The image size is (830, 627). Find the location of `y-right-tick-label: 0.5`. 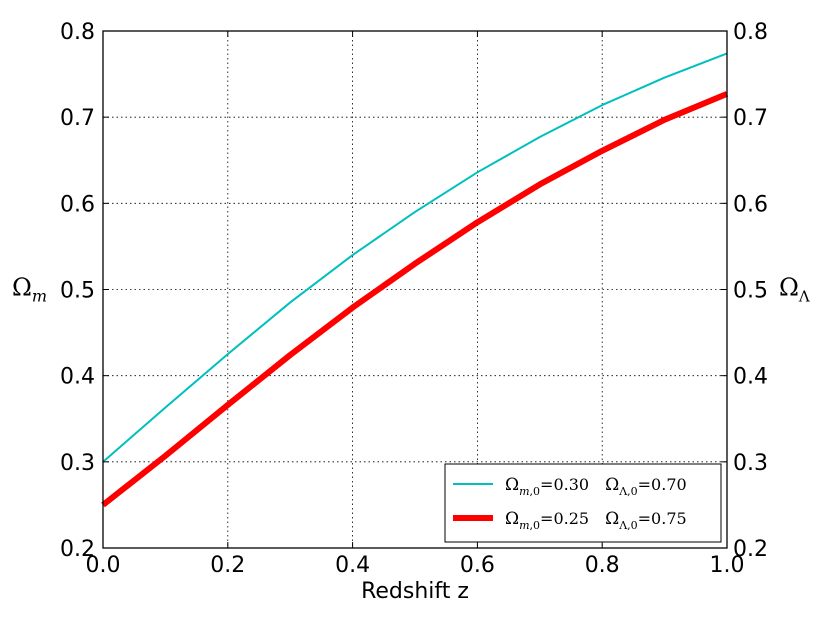

y-right-tick-label: 0.5 is located at coordinates (750, 291).